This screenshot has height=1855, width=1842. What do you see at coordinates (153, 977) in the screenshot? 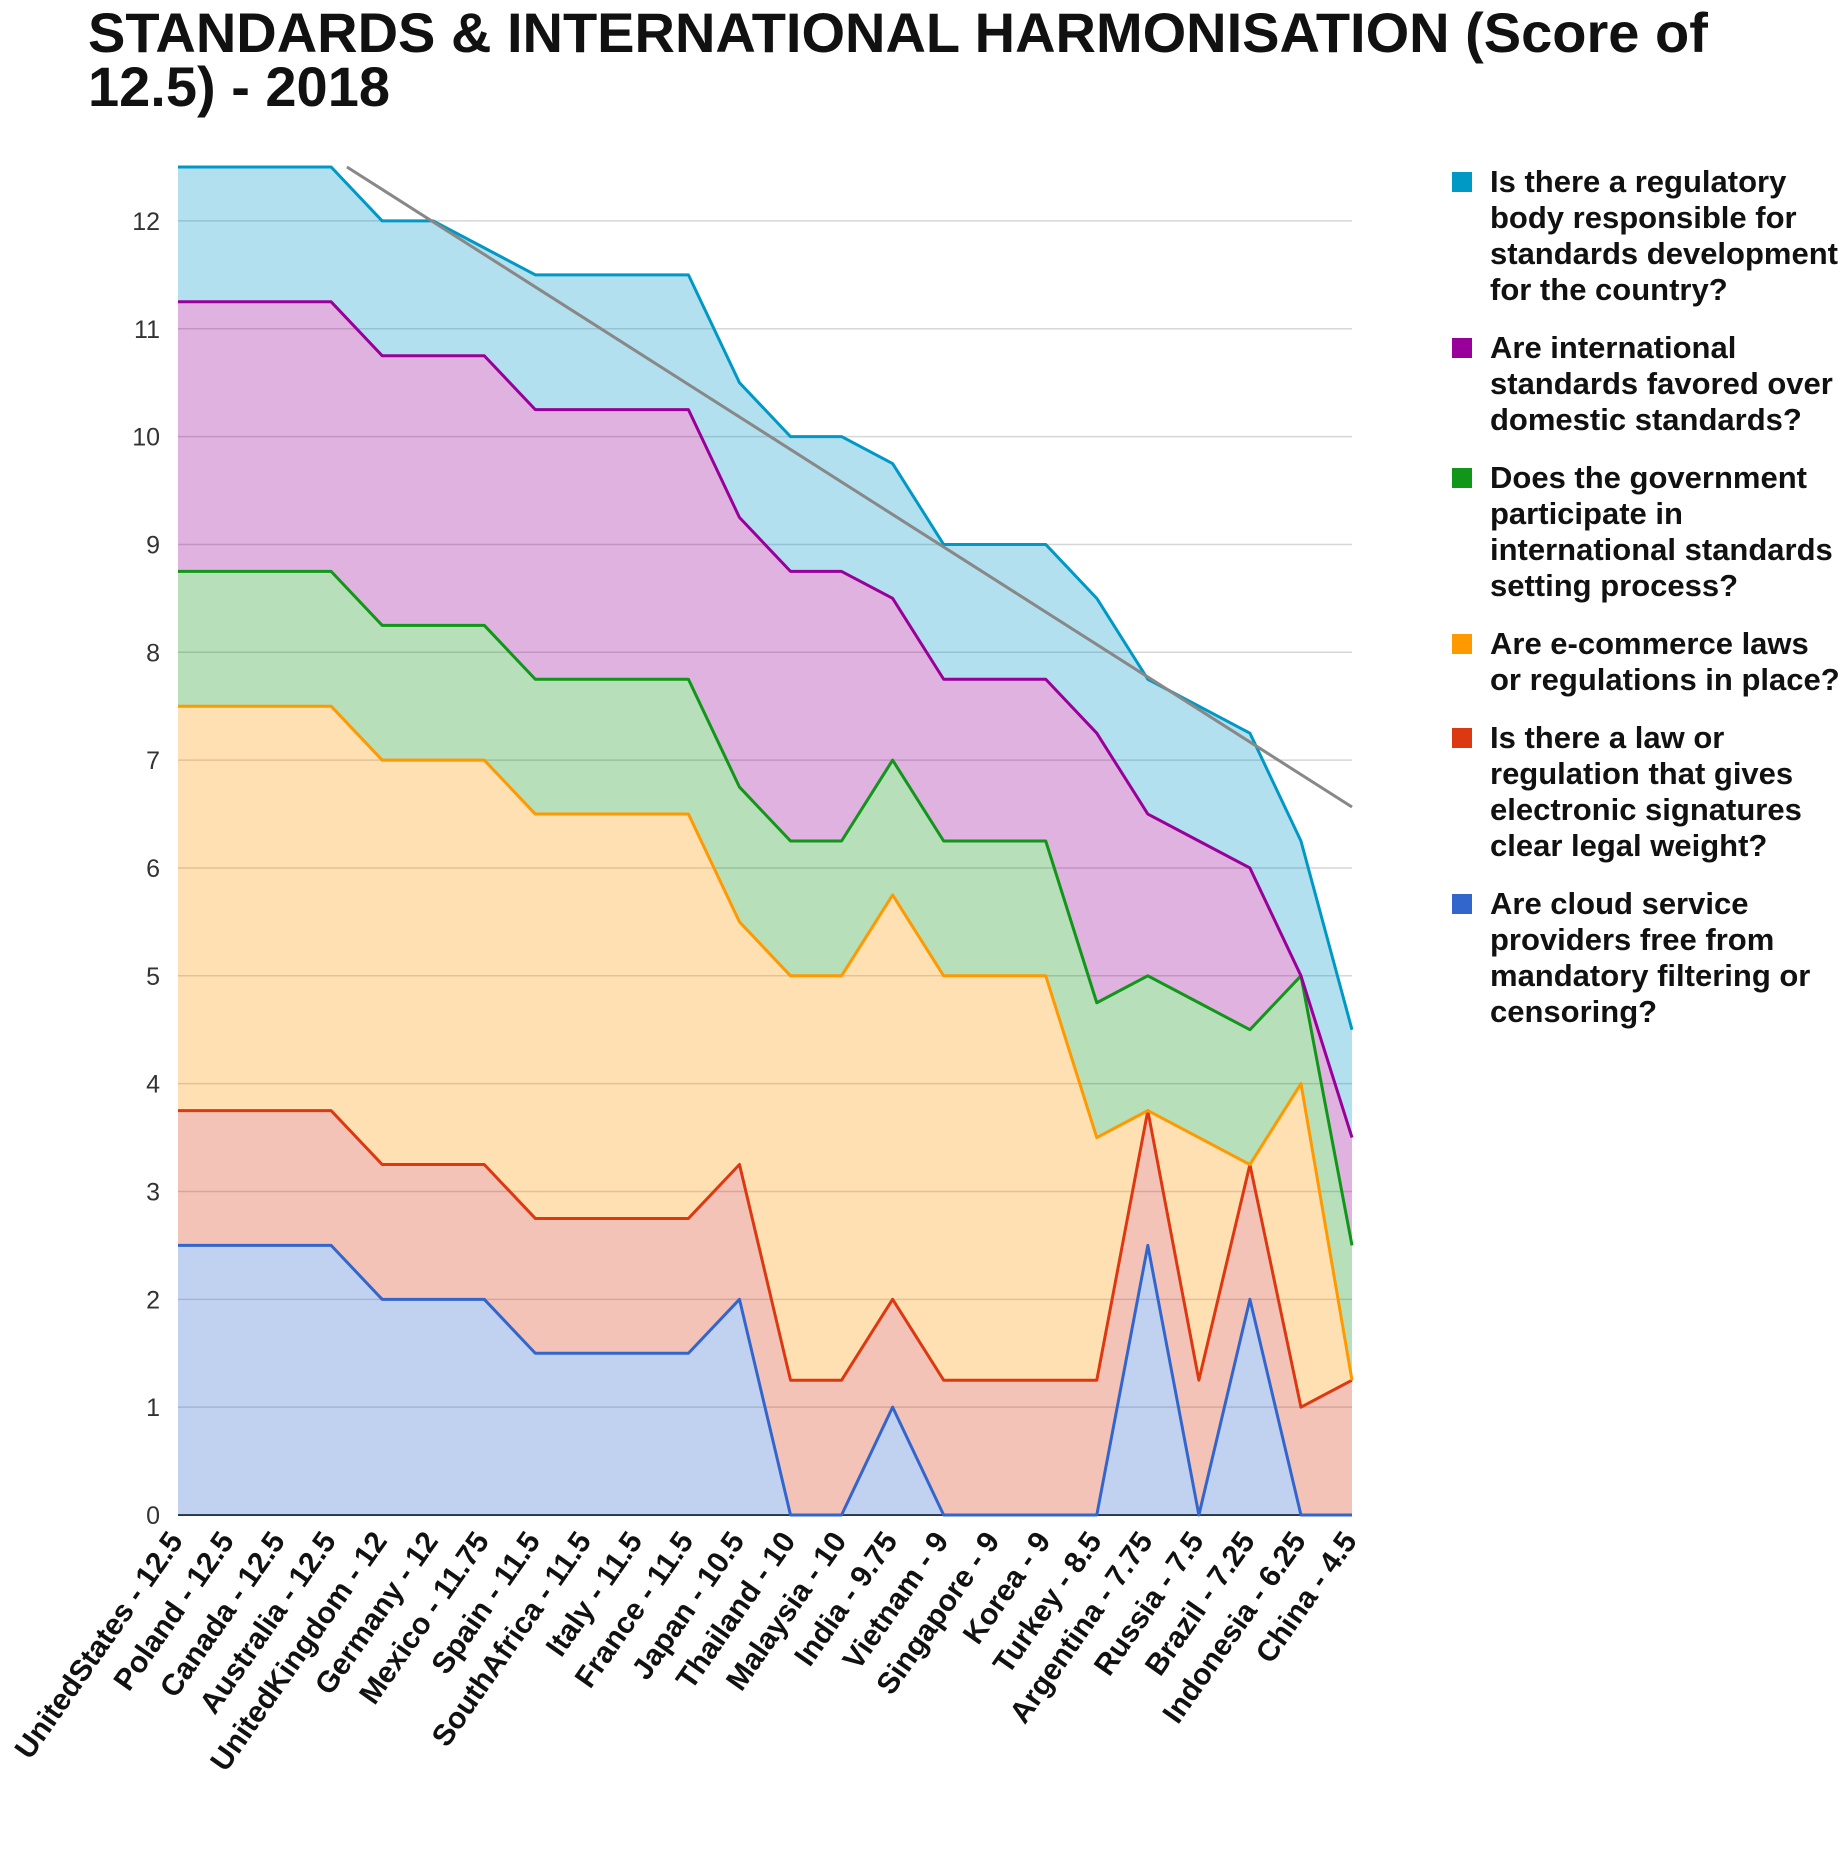
I see `y-tick-label: 5` at bounding box center [153, 977].